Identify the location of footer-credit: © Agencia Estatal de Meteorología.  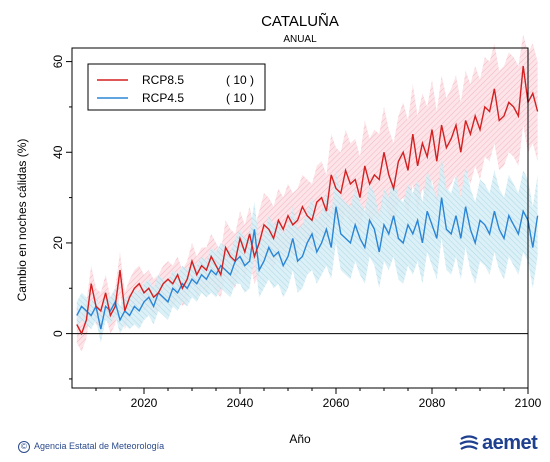
(91, 447).